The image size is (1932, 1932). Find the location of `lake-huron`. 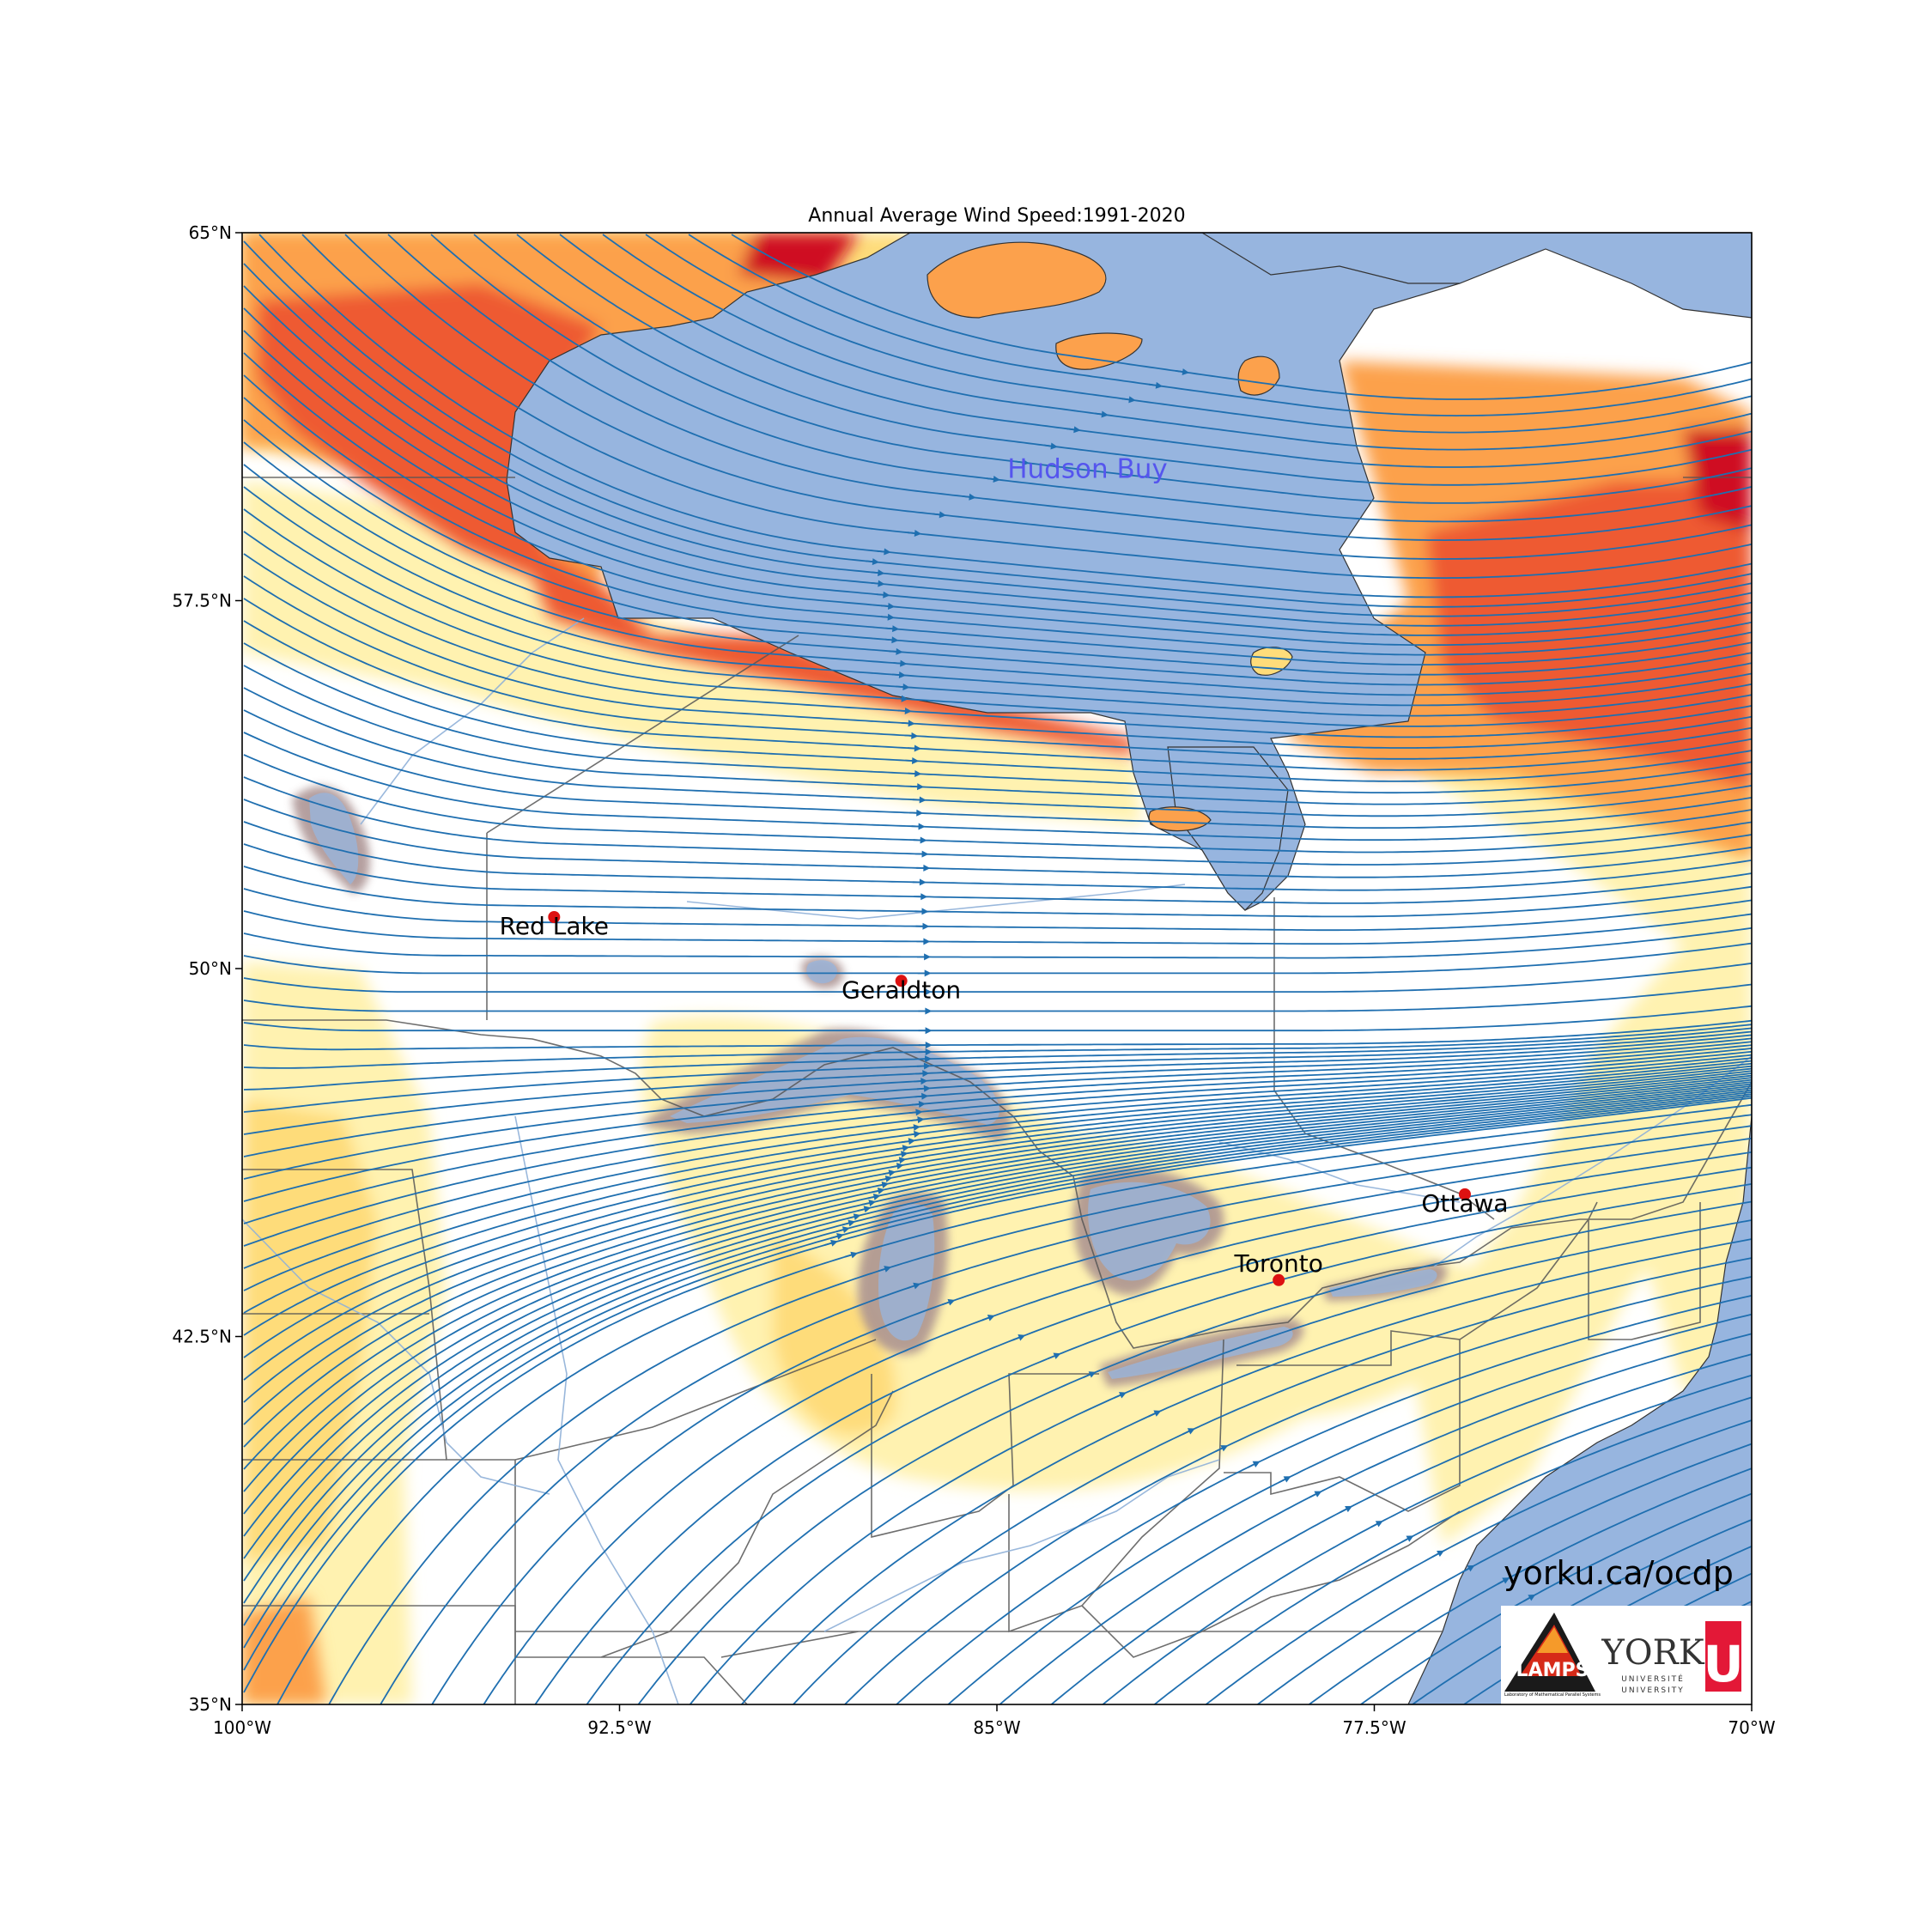

lake-huron is located at coordinates (1149, 1232).